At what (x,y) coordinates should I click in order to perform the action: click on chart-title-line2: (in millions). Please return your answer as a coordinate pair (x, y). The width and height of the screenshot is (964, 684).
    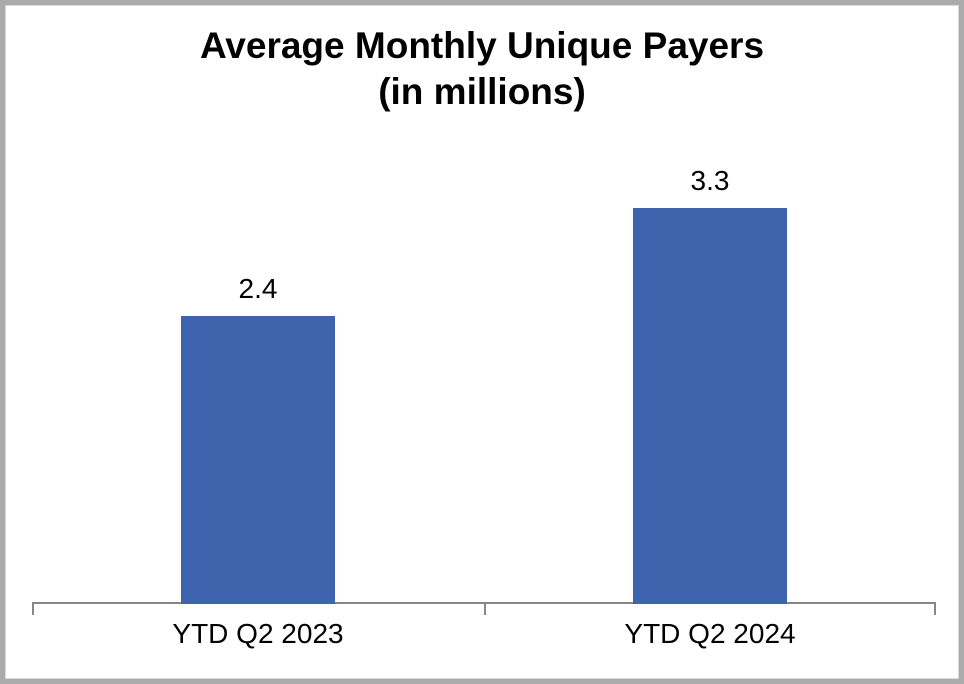
    Looking at the image, I should click on (482, 91).